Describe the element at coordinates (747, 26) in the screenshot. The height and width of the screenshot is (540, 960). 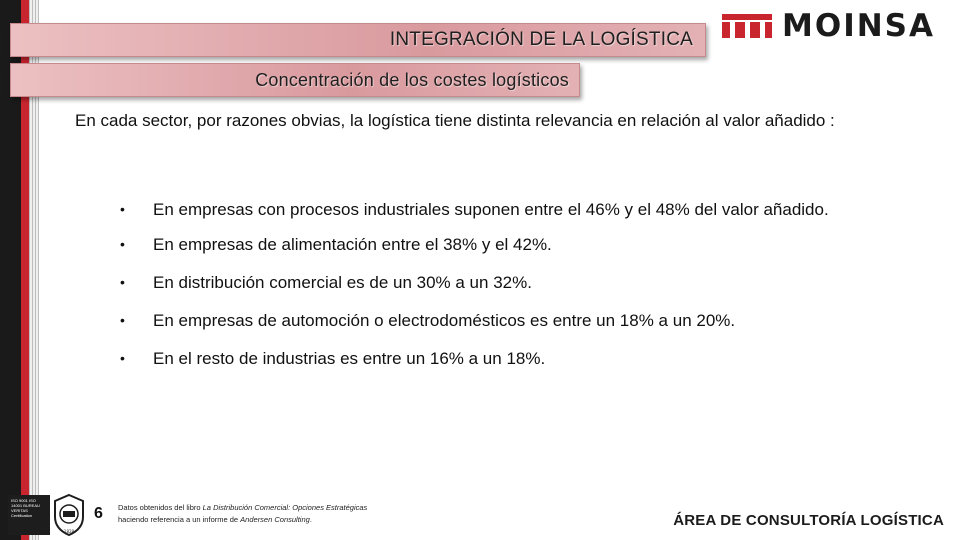
I see `logo-mark-icon` at that location.